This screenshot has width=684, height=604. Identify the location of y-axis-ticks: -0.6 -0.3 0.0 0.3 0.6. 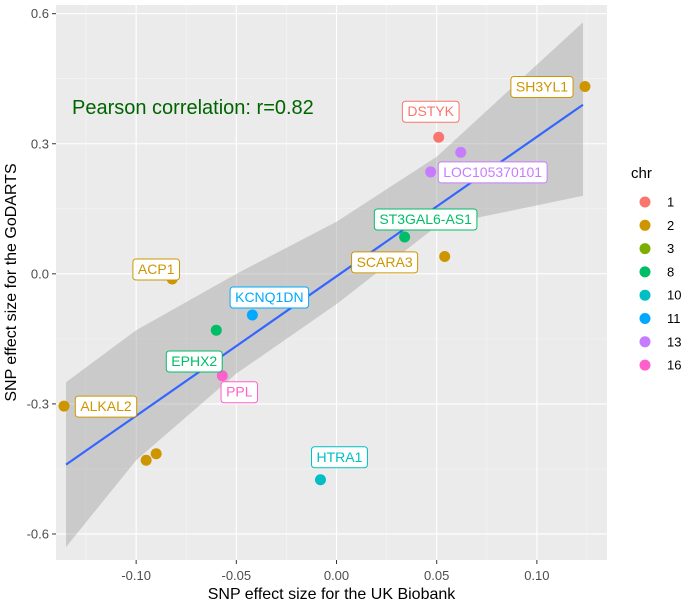
(41, 273).